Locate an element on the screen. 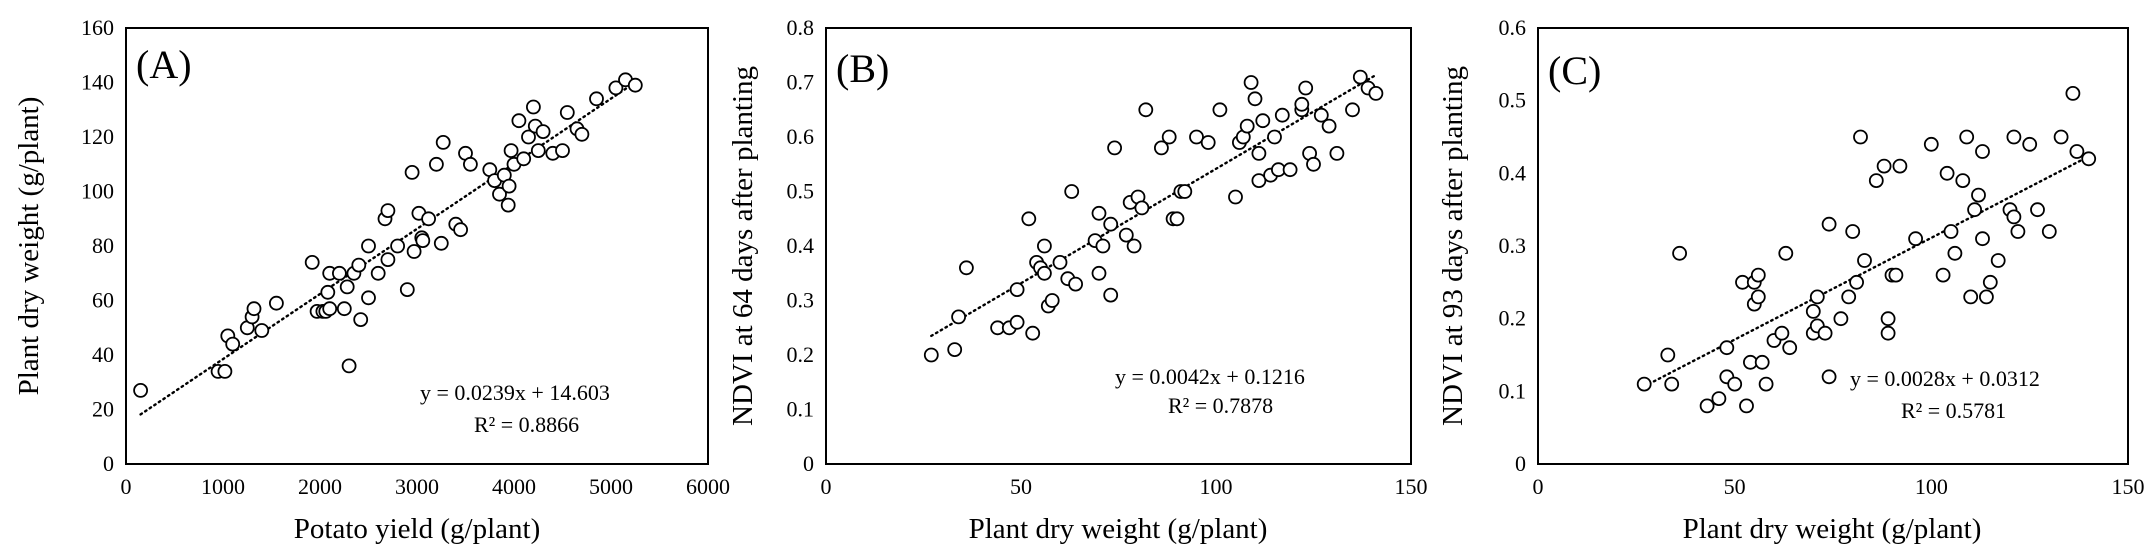 Image resolution: width=2154 pixels, height=554 pixels. y-tick-label: 0.2 is located at coordinates (801, 354).